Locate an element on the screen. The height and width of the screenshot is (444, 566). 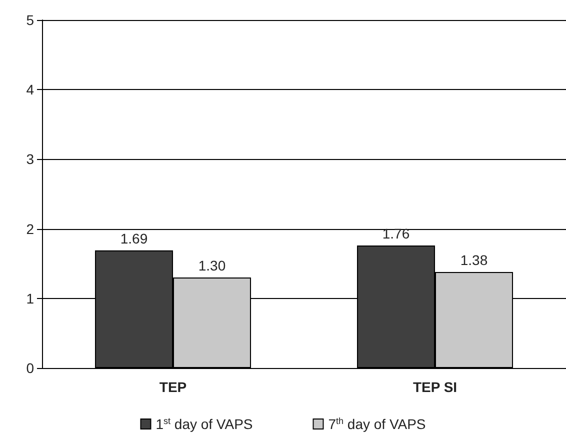
y-tick-label: 3 is located at coordinates (30, 159).